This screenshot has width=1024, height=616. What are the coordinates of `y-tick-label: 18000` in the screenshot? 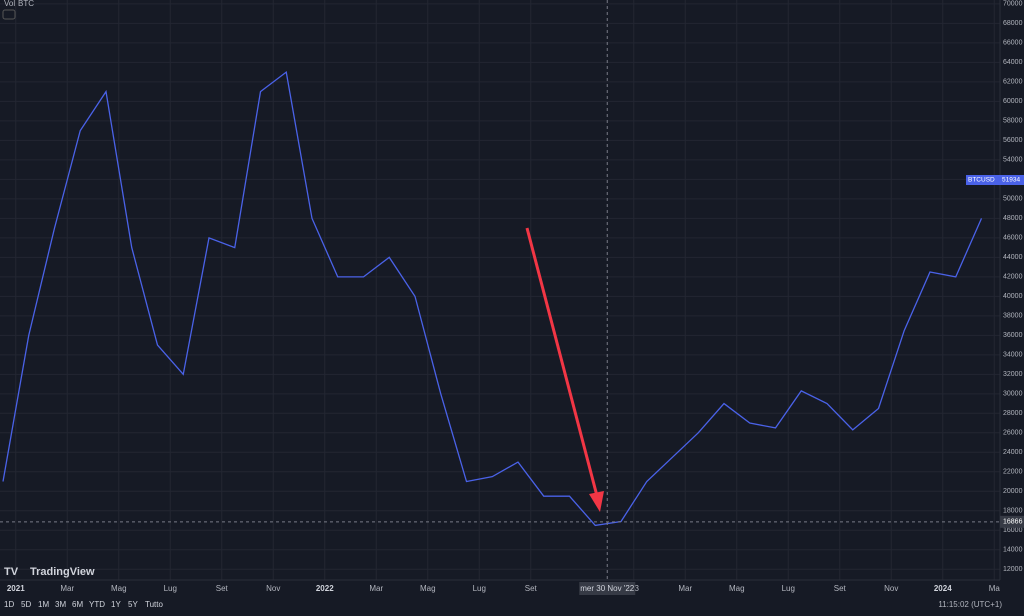 It's located at (1013, 511).